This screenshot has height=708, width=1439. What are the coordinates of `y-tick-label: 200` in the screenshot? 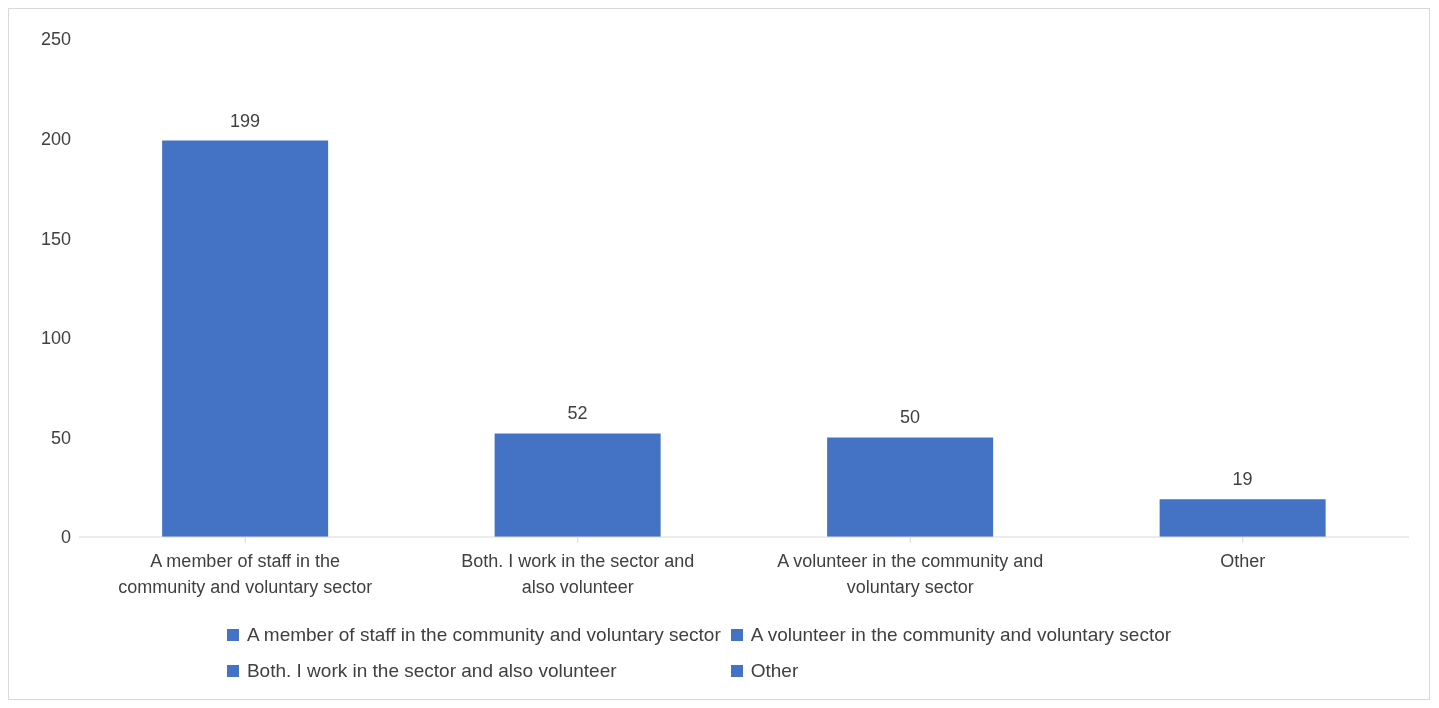 It's located at (55, 138).